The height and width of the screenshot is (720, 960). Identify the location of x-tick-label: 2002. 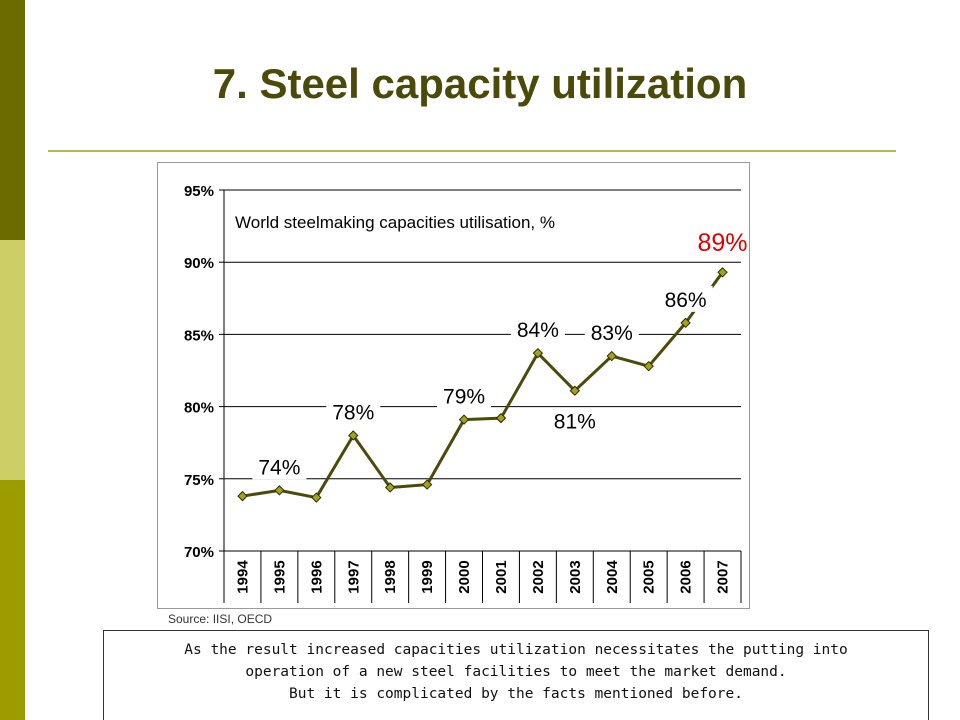
(538, 576).